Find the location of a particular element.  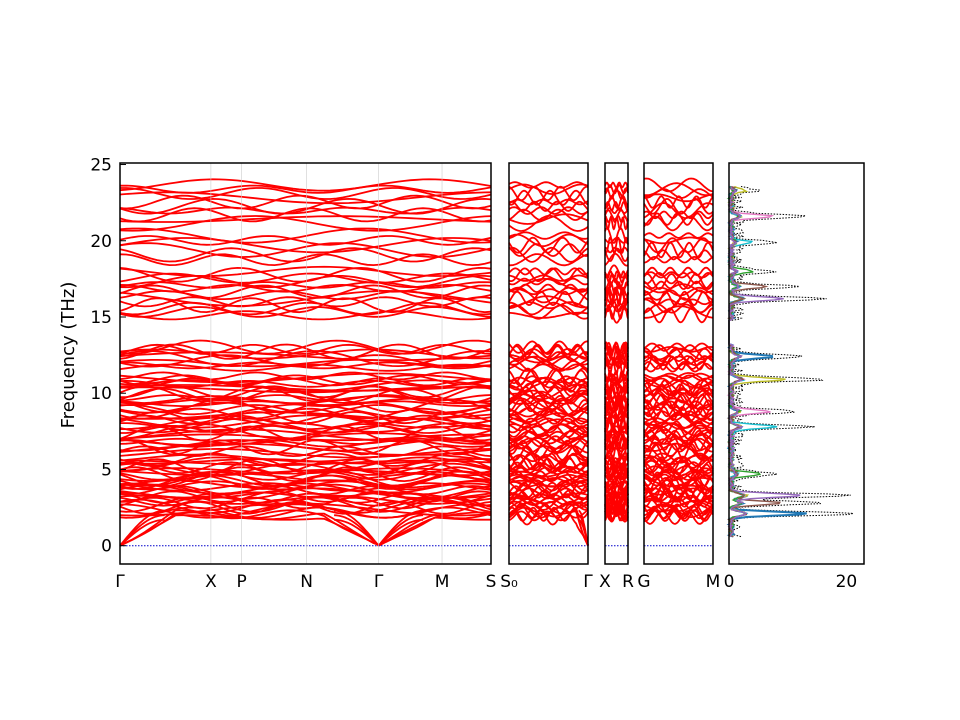

y-axis-title: Frequency (THz) is located at coordinates (68, 355).